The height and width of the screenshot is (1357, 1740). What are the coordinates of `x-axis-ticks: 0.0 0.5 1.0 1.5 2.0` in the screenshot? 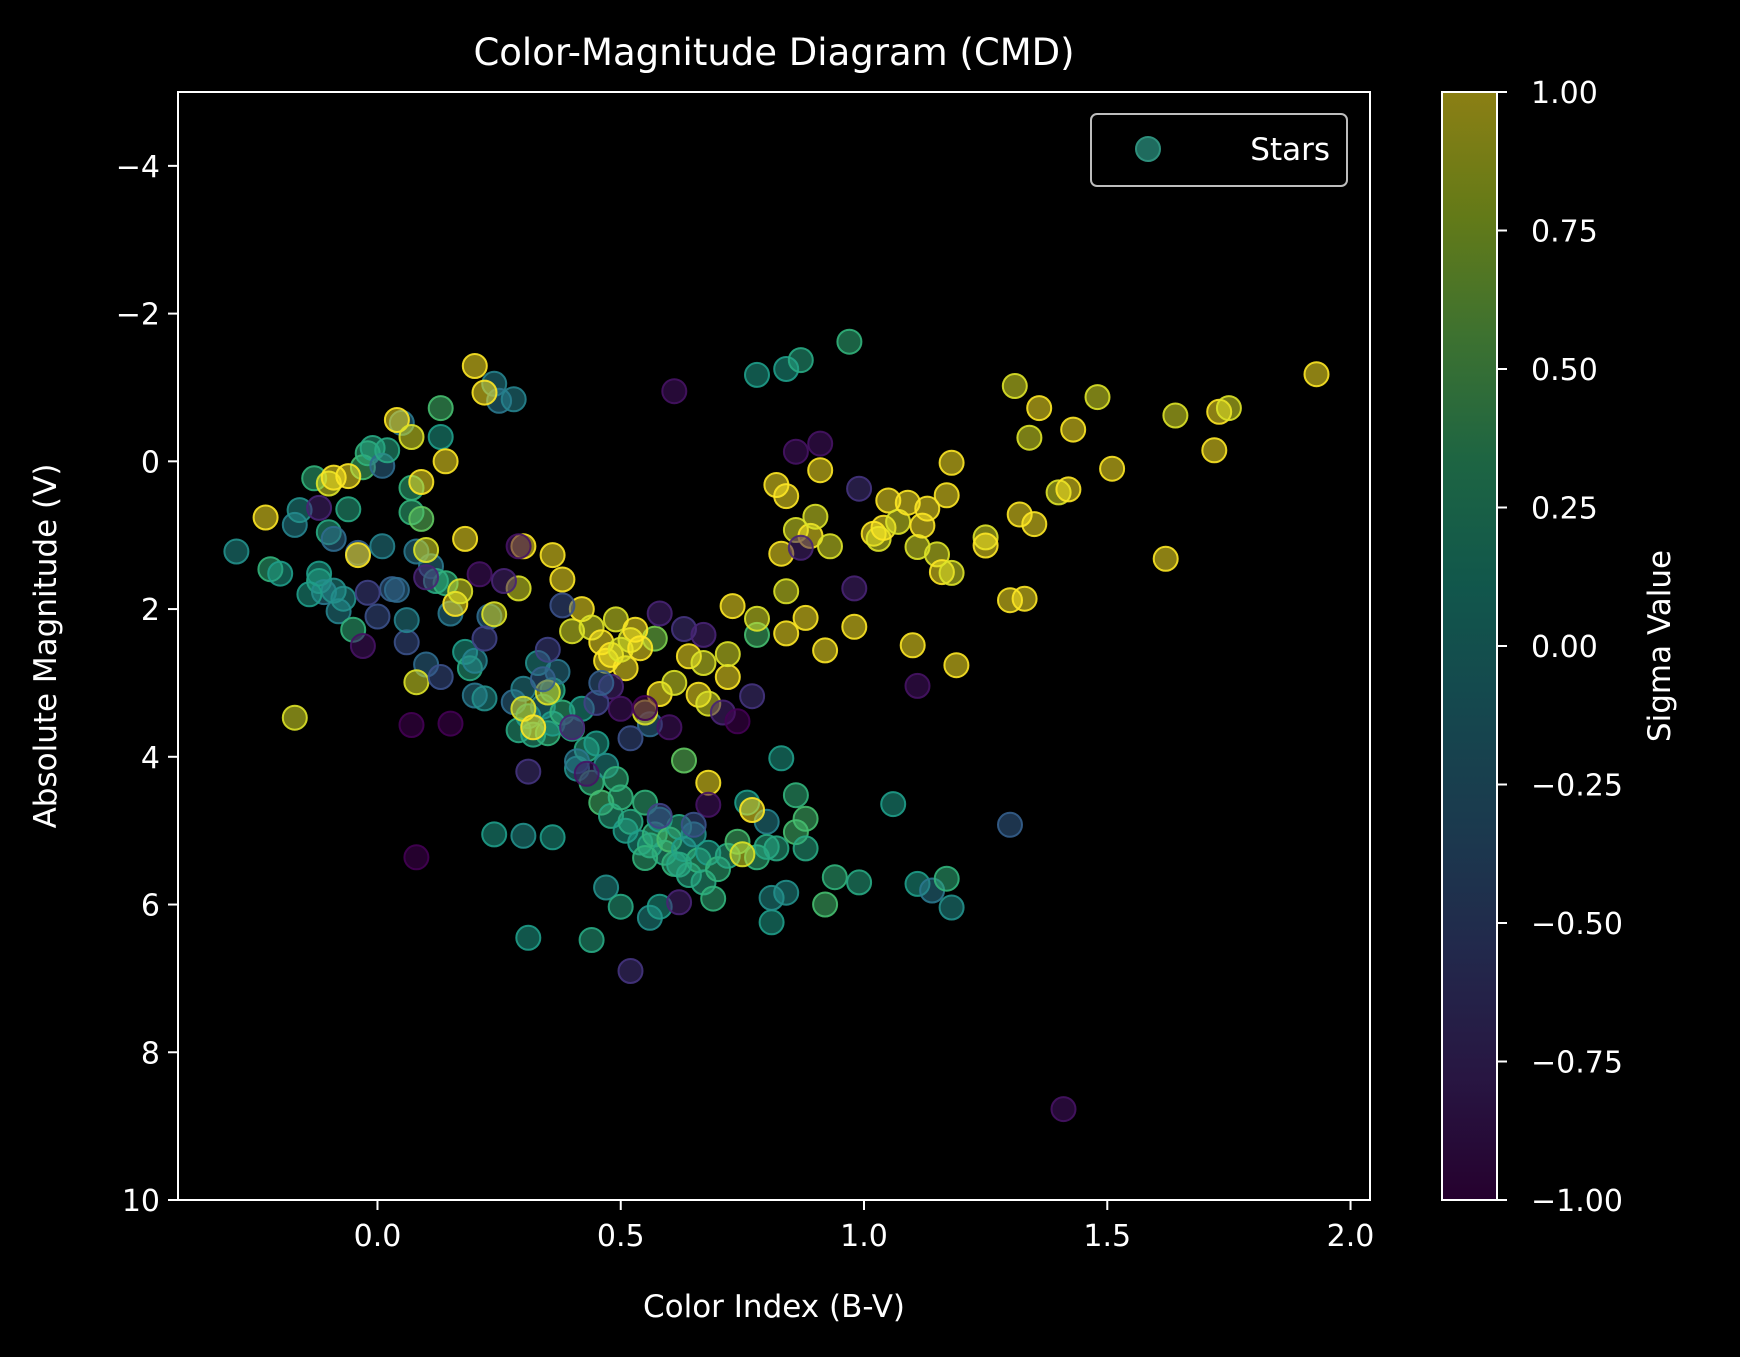 It's located at (864, 1227).